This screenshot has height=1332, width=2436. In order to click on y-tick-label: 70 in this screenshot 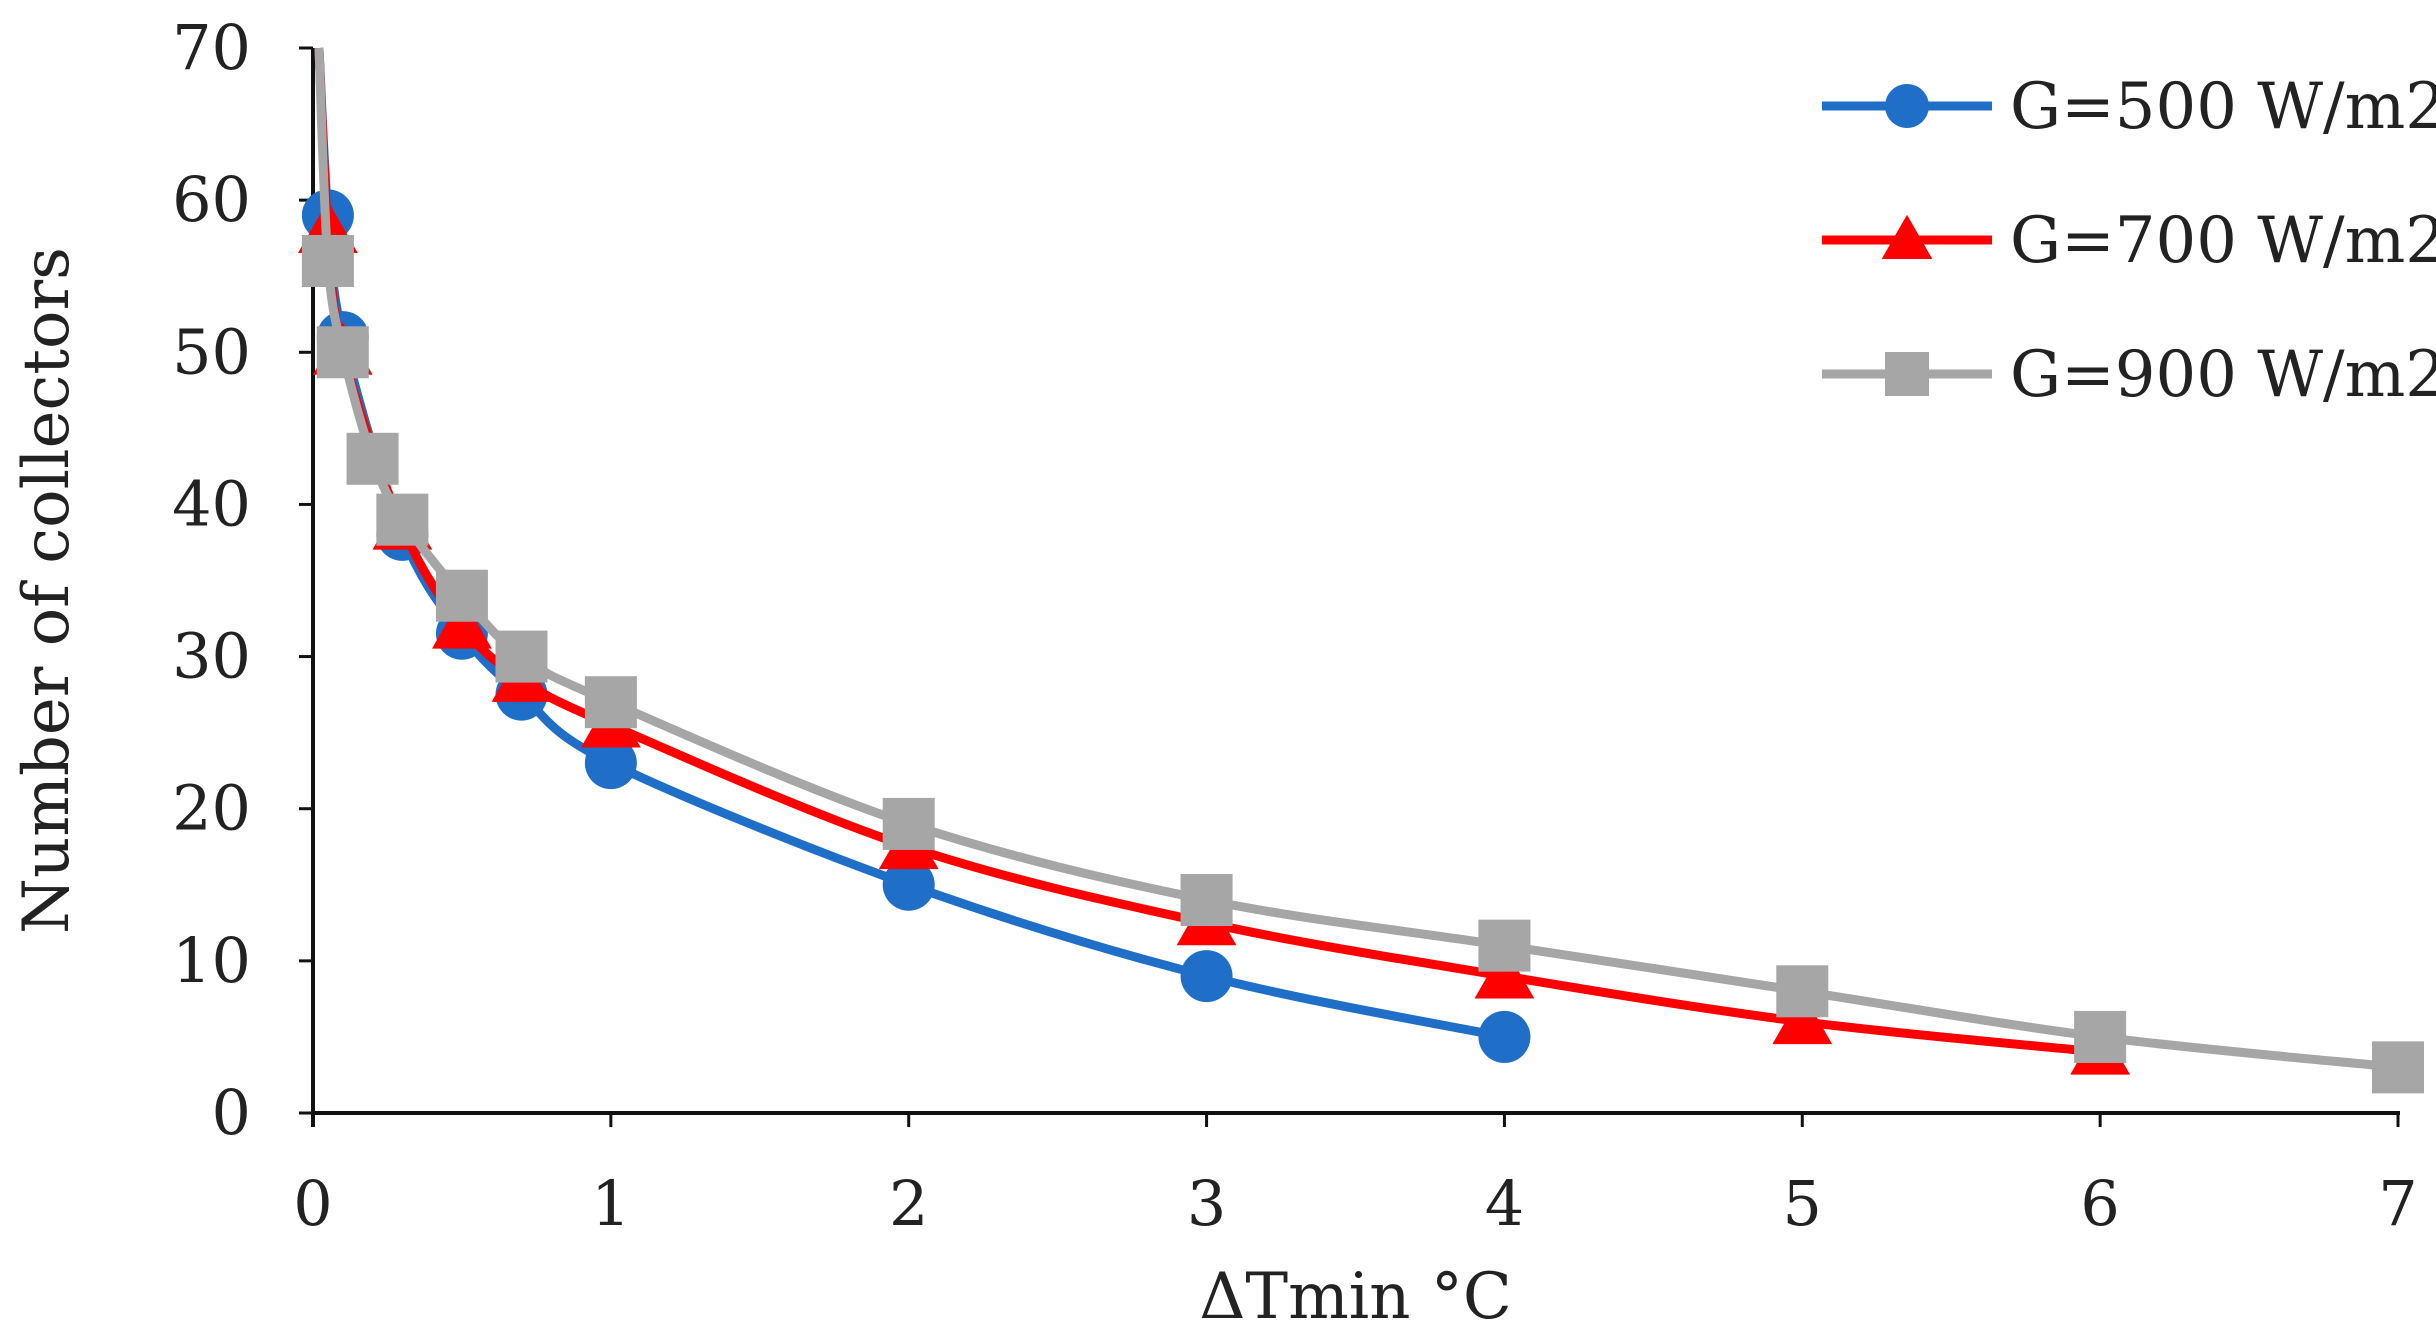, I will do `click(211, 47)`.